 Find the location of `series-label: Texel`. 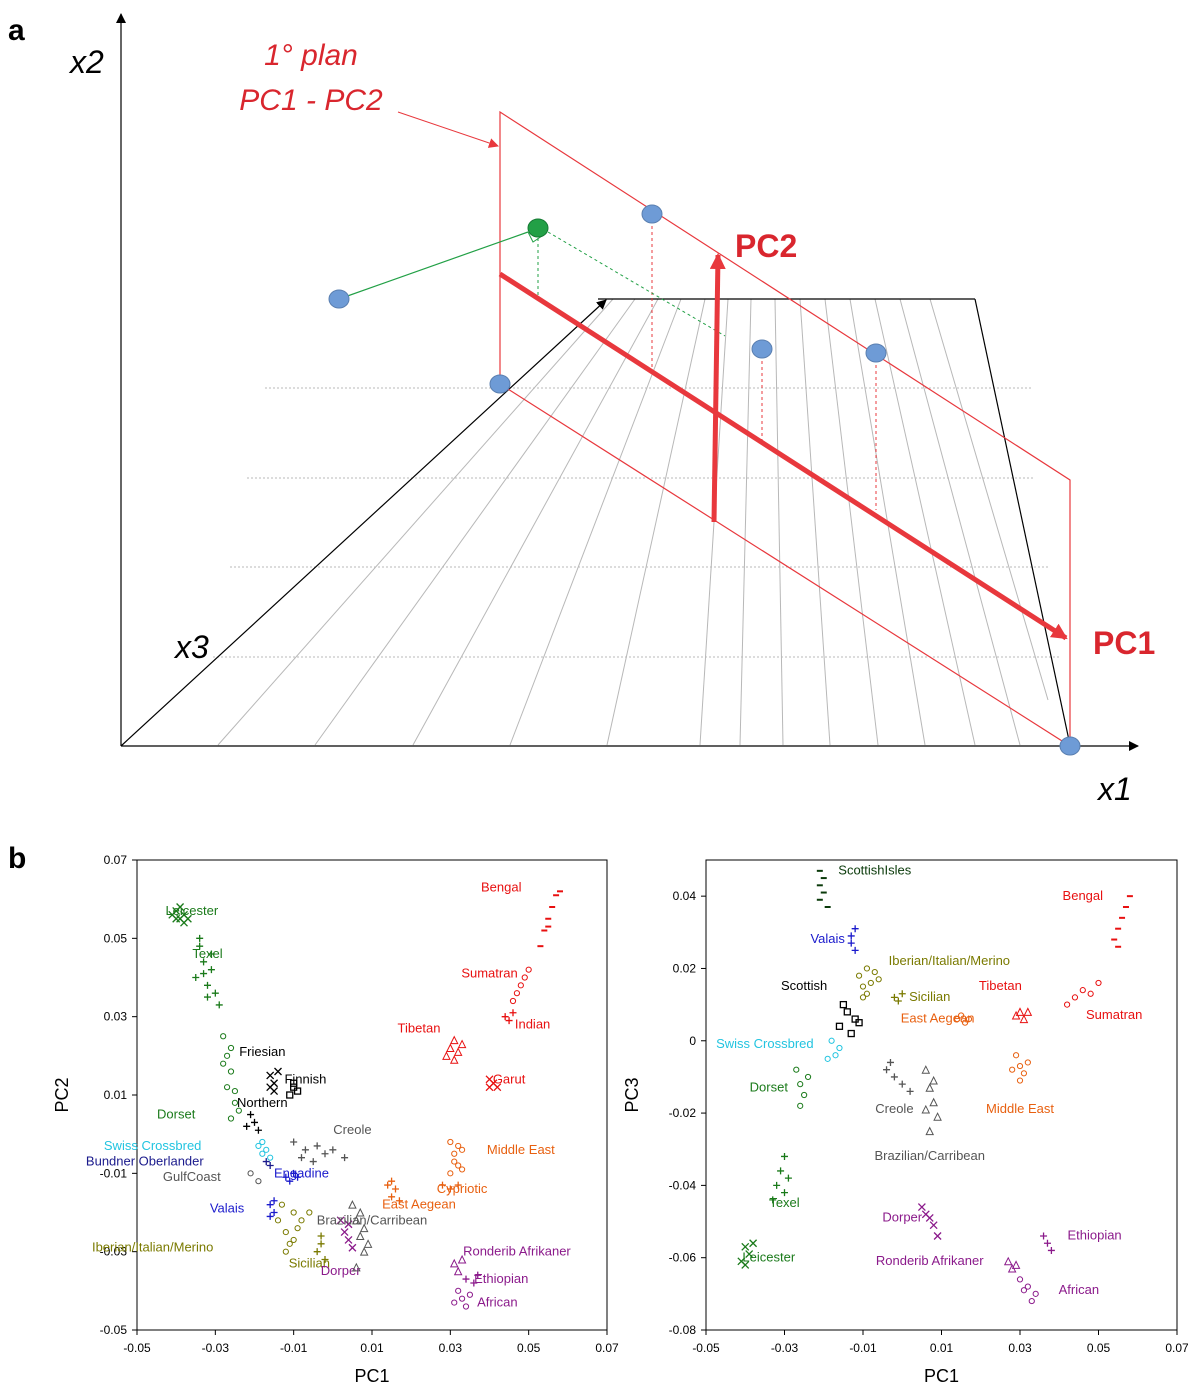

series-label: Texel is located at coordinates (207, 953).